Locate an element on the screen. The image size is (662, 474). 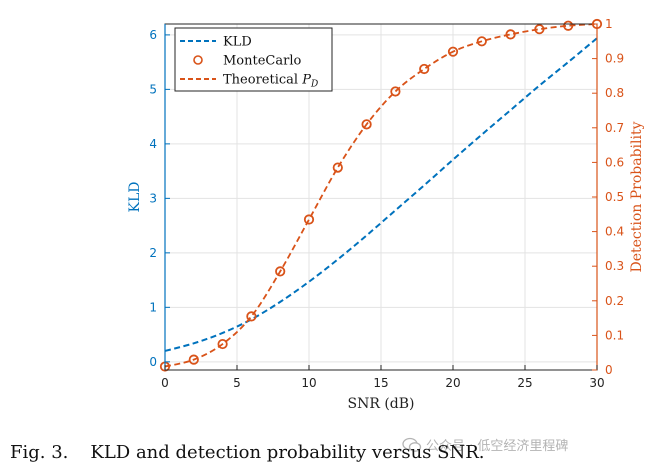
x-tick-label: 25 is located at coordinates (524, 383).